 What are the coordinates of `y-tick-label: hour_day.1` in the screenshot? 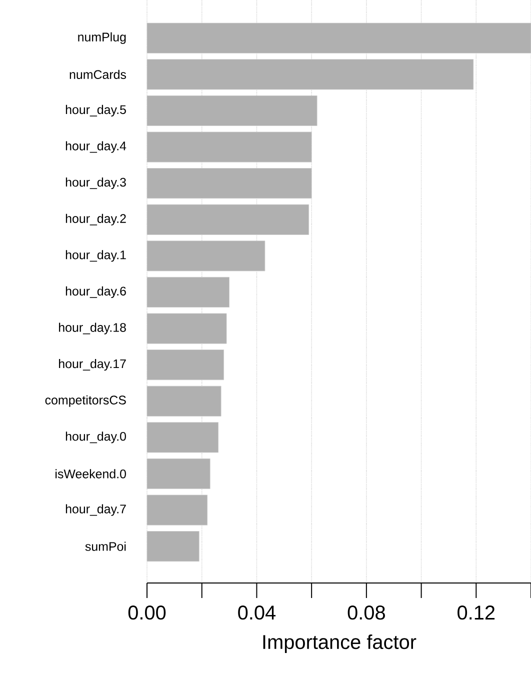 It's located at (96, 256).